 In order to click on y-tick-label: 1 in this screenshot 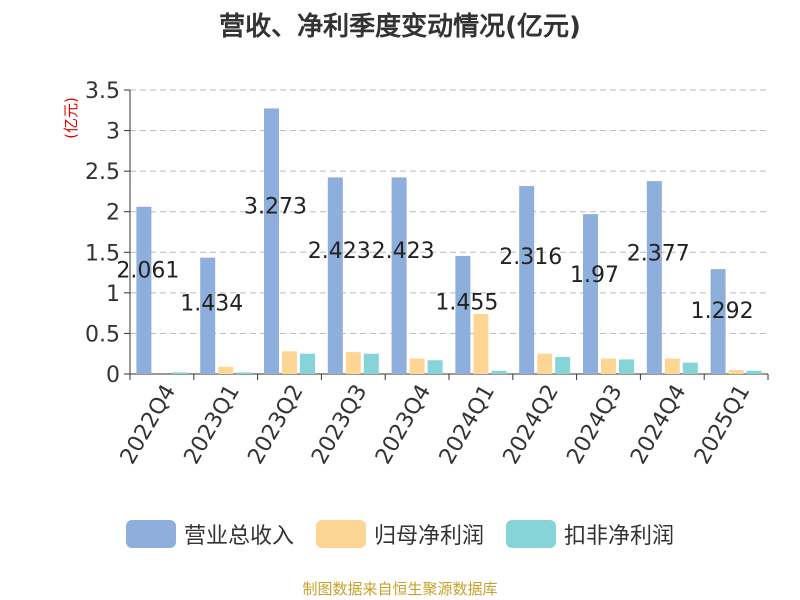, I will do `click(113, 294)`.